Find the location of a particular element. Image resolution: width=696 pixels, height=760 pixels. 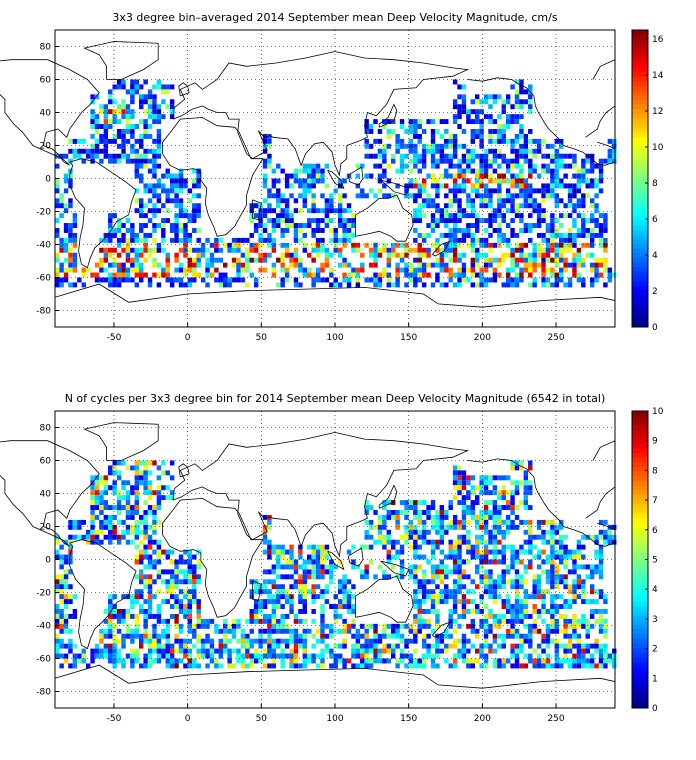

coastline is located at coordinates (50, 493).